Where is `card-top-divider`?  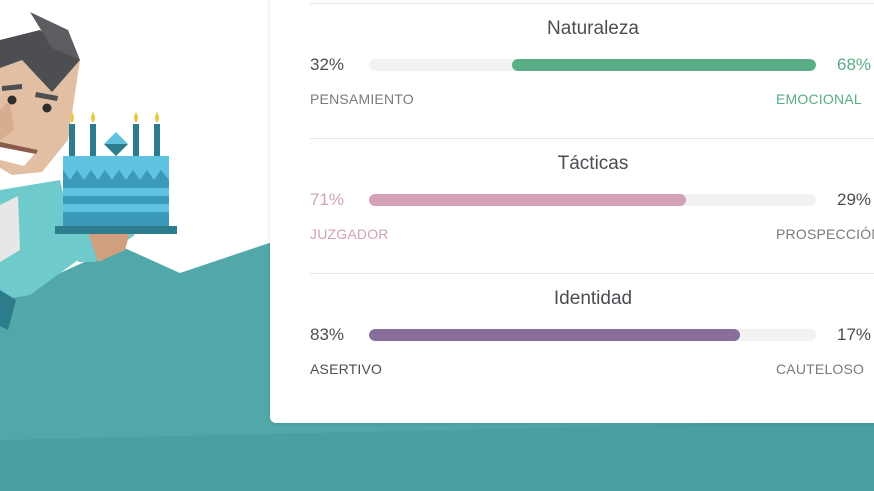
card-top-divider is located at coordinates (592, 3).